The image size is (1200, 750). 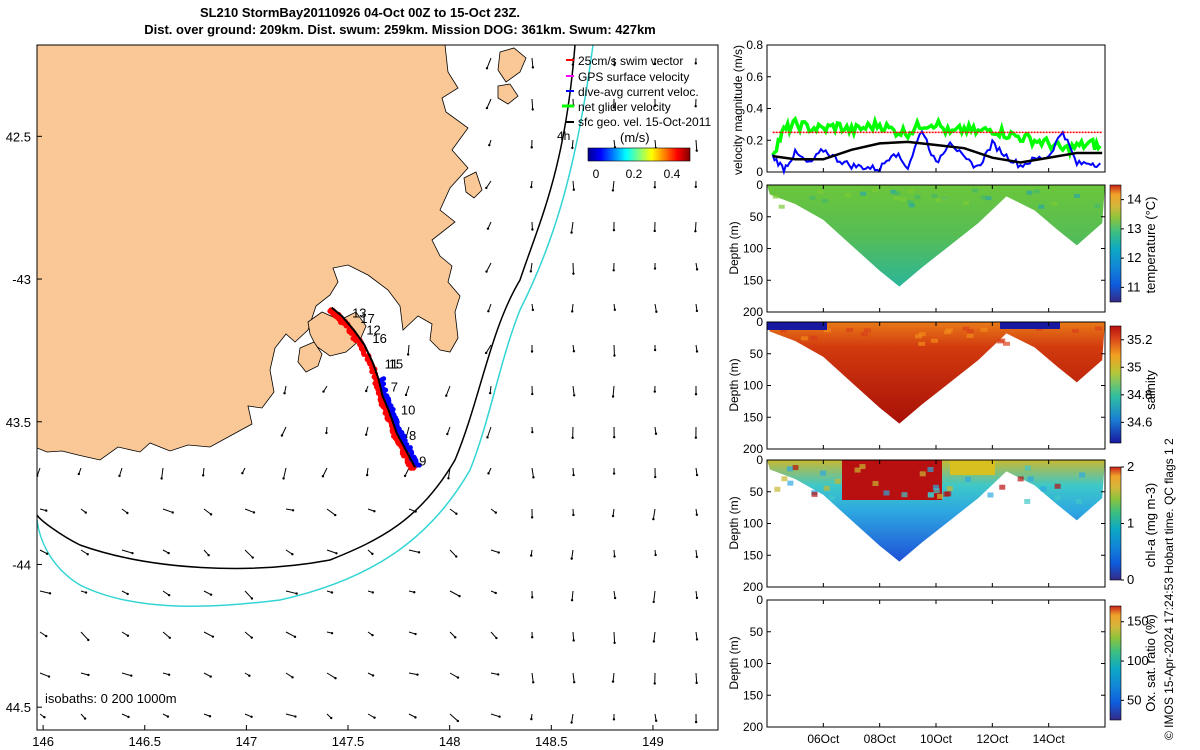 What do you see at coordinates (823, 739) in the screenshot?
I see `time-tick-label: 06Oct` at bounding box center [823, 739].